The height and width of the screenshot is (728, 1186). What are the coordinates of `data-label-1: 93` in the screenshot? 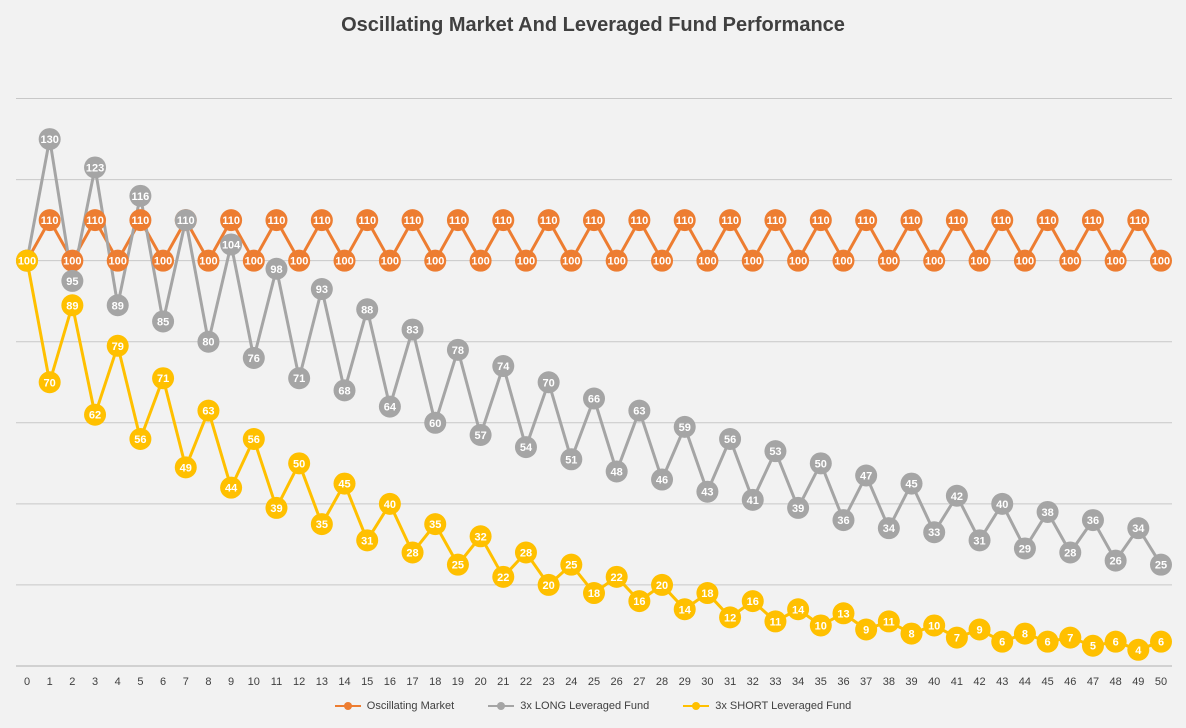 It's located at (322, 290).